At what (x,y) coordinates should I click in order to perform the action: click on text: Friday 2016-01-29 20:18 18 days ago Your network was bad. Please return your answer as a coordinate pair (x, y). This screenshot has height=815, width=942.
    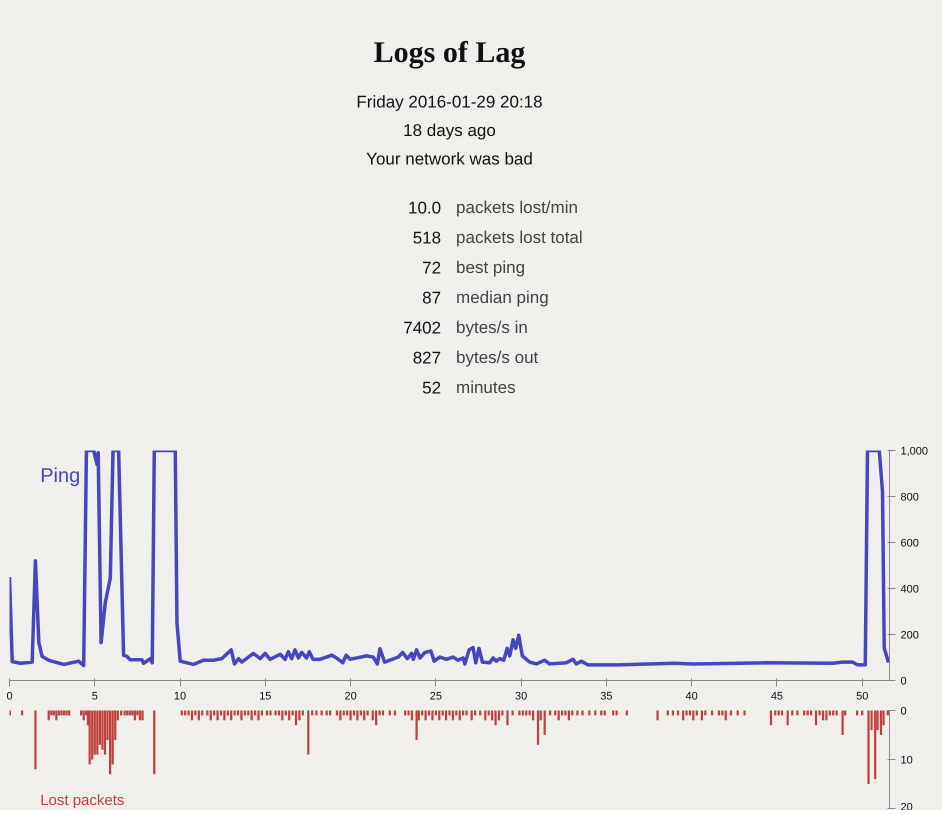
    Looking at the image, I should click on (449, 130).